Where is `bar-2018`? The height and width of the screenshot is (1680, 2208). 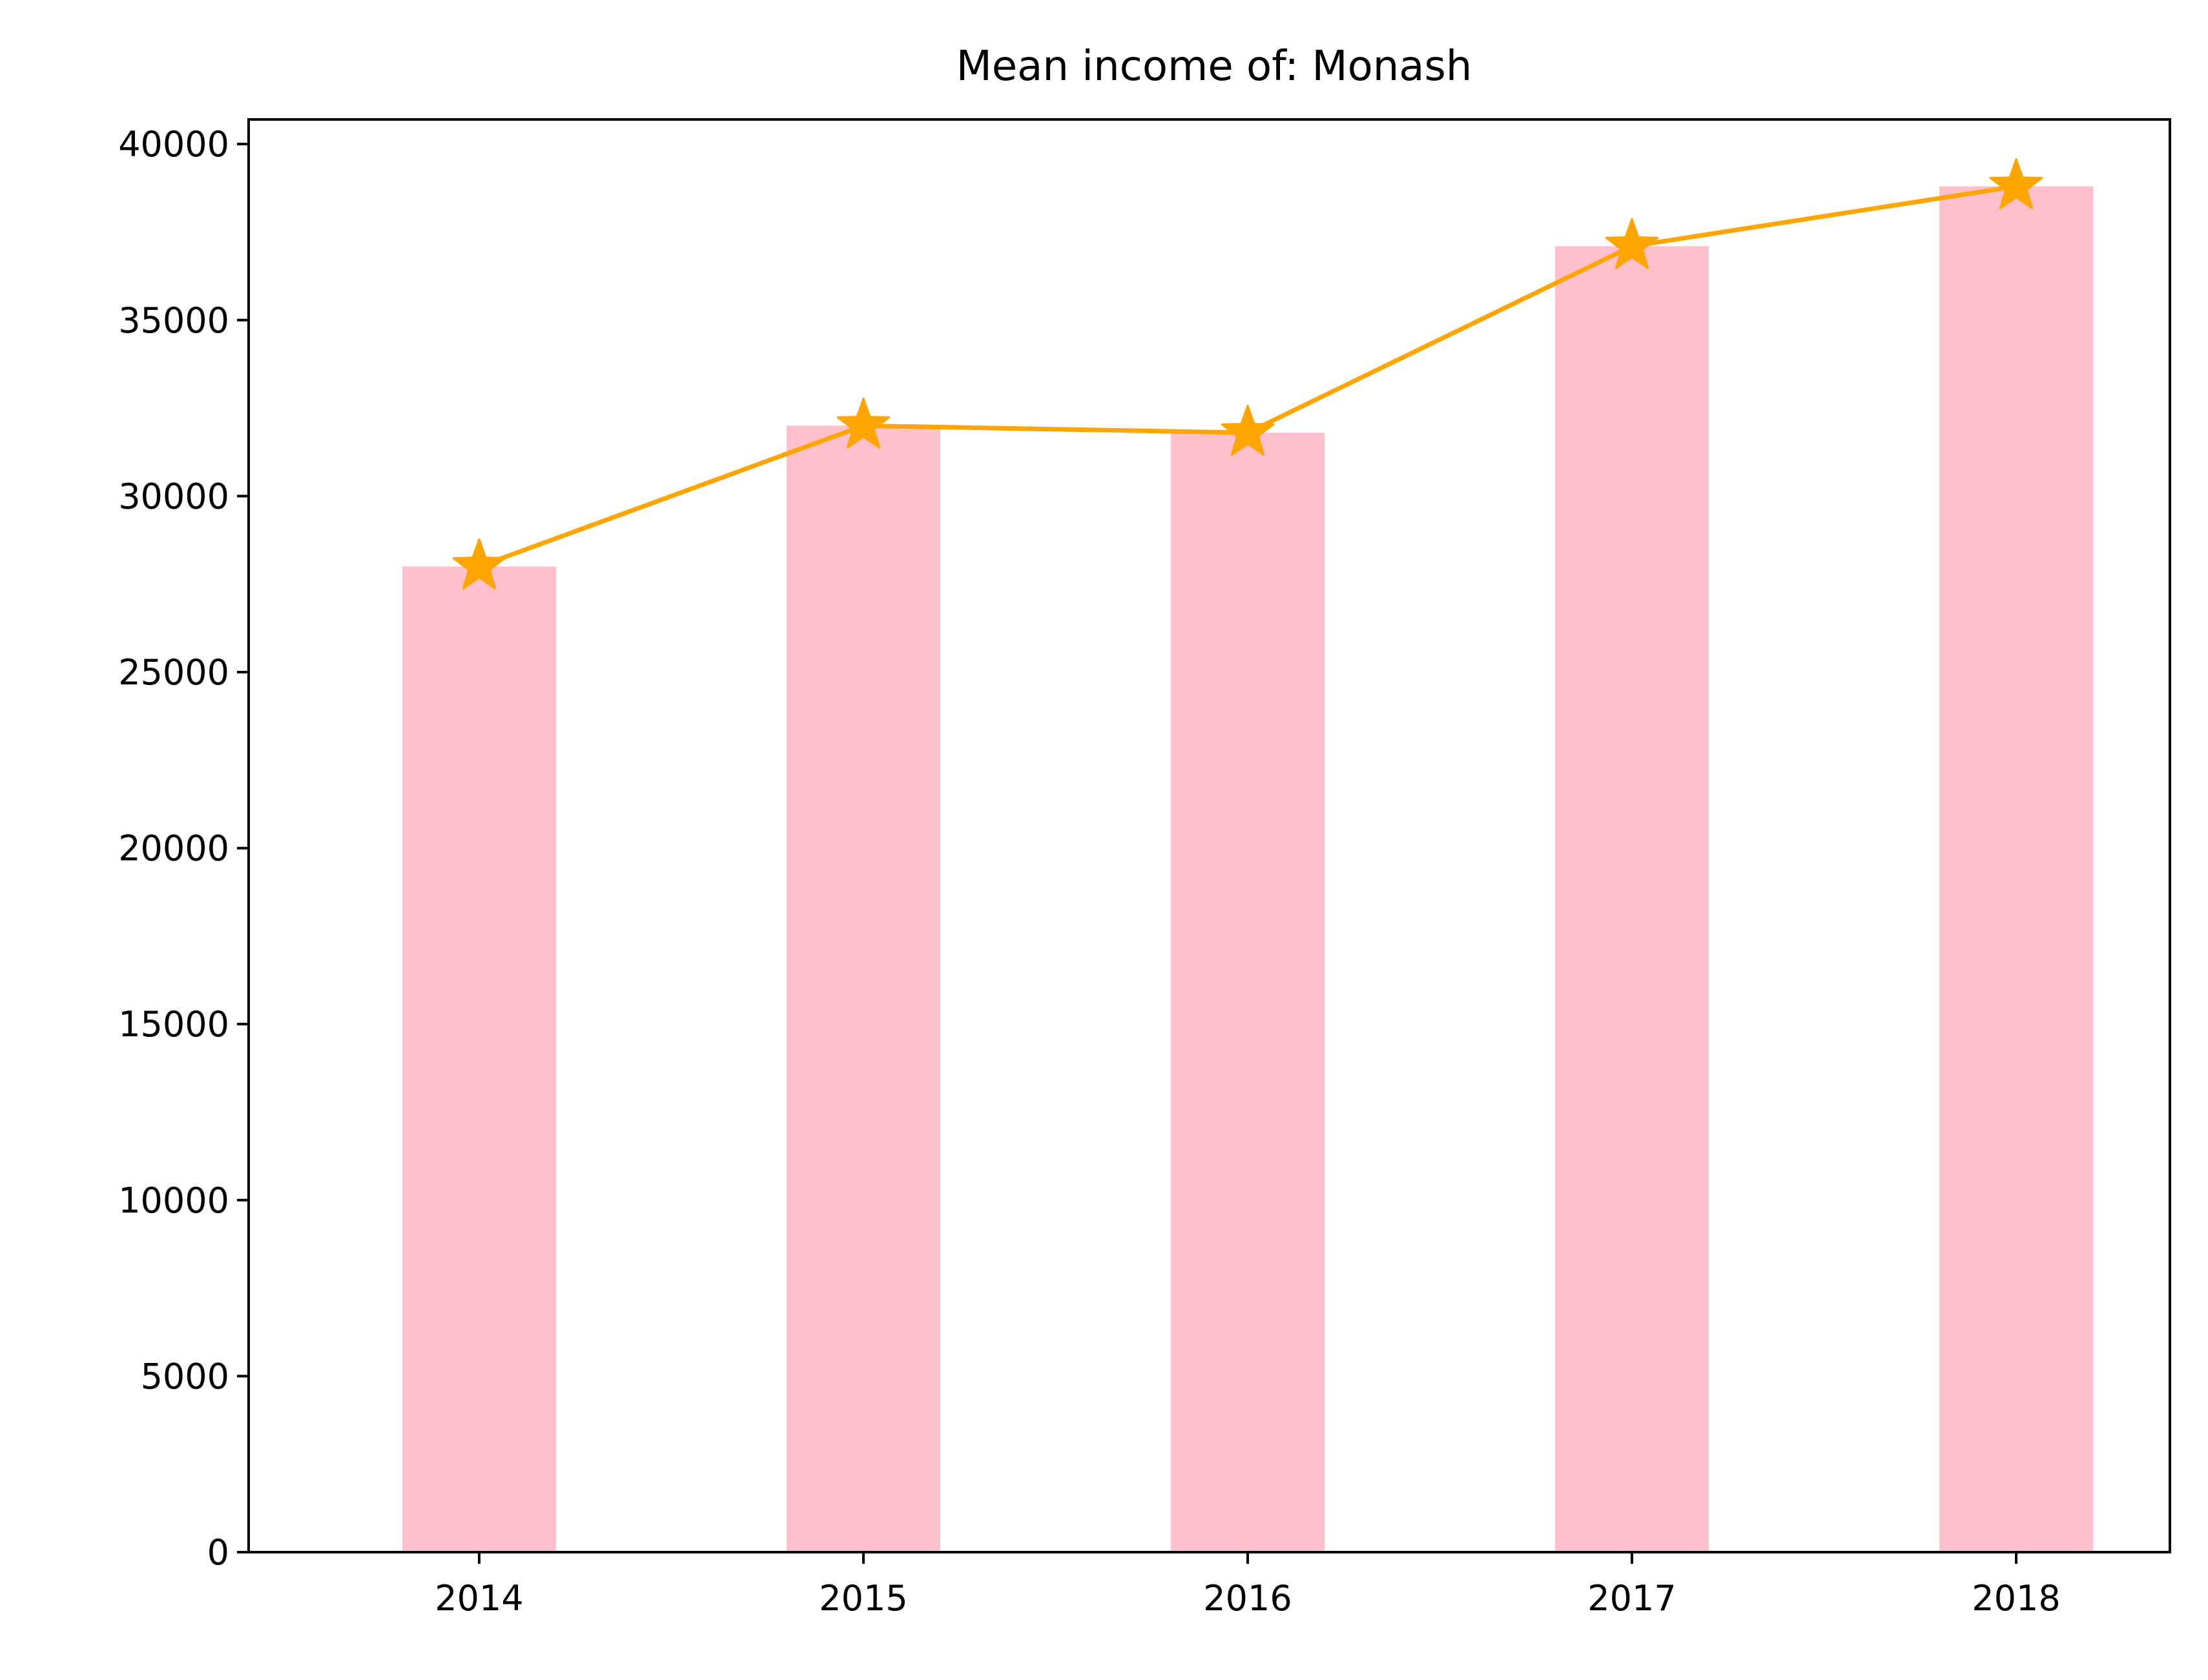
bar-2018 is located at coordinates (2016, 869).